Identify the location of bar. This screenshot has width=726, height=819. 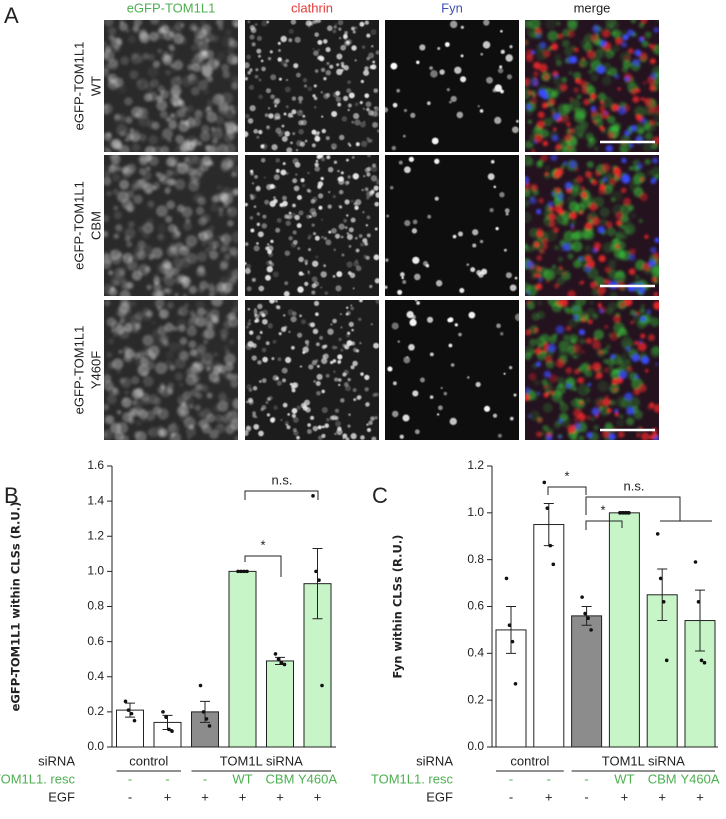
(549, 636).